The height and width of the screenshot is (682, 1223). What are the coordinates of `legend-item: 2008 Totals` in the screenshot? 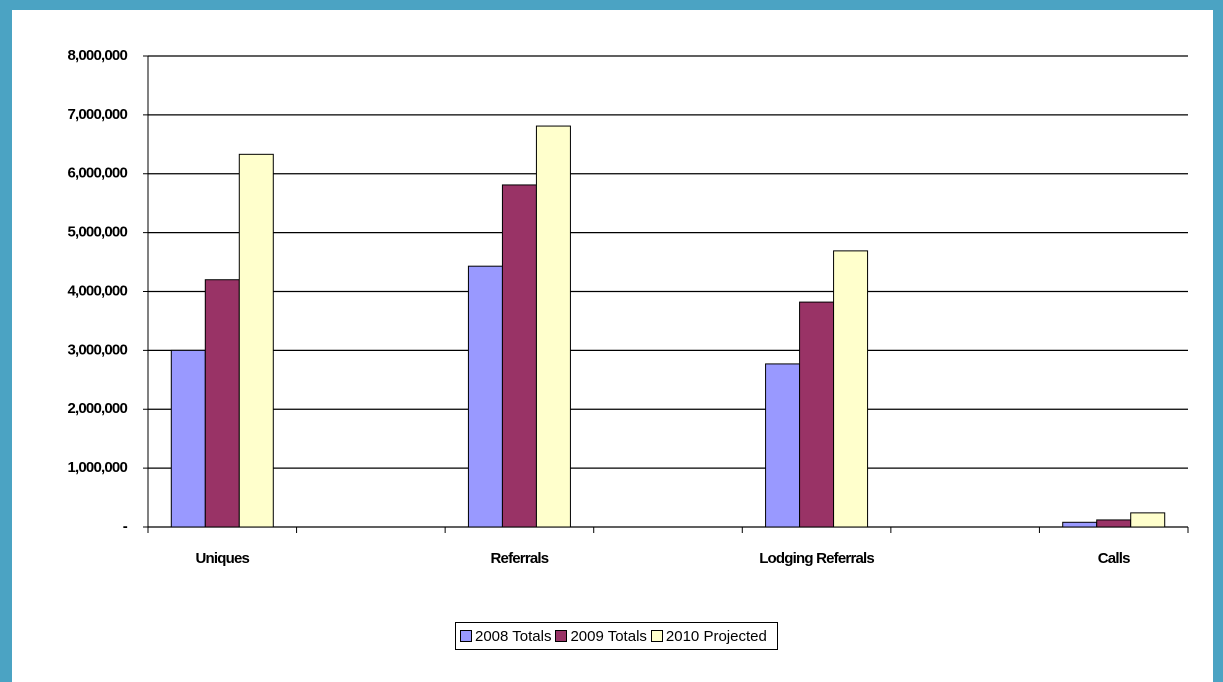 It's located at (505, 636).